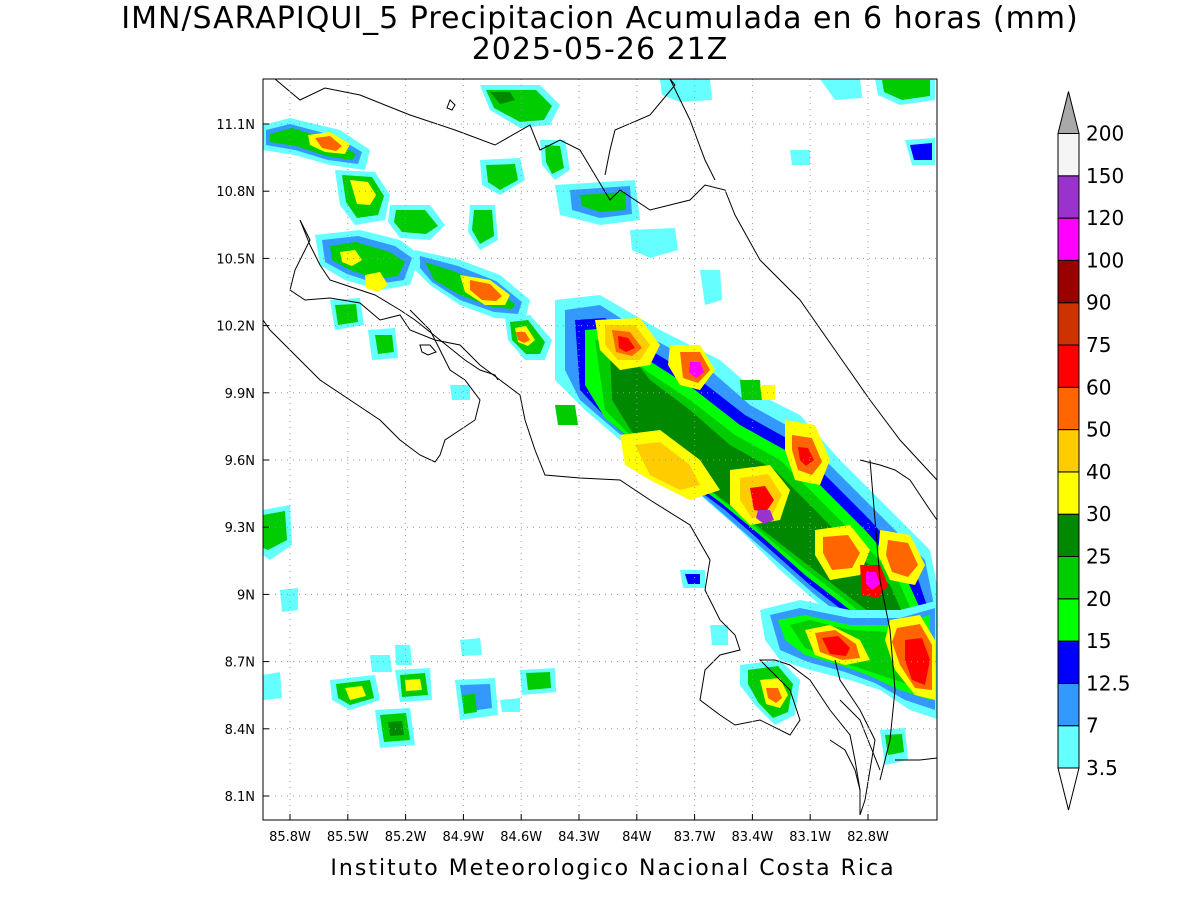 The height and width of the screenshot is (900, 1200). I want to click on colorbar-label: 20, so click(1098, 599).